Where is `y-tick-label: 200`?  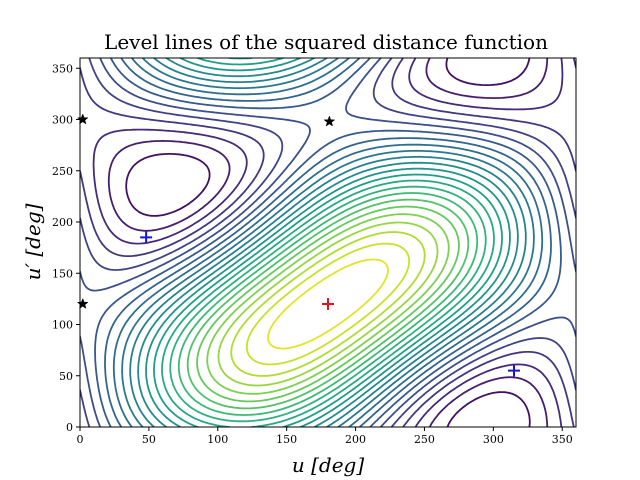 y-tick-label: 200 is located at coordinates (62, 222).